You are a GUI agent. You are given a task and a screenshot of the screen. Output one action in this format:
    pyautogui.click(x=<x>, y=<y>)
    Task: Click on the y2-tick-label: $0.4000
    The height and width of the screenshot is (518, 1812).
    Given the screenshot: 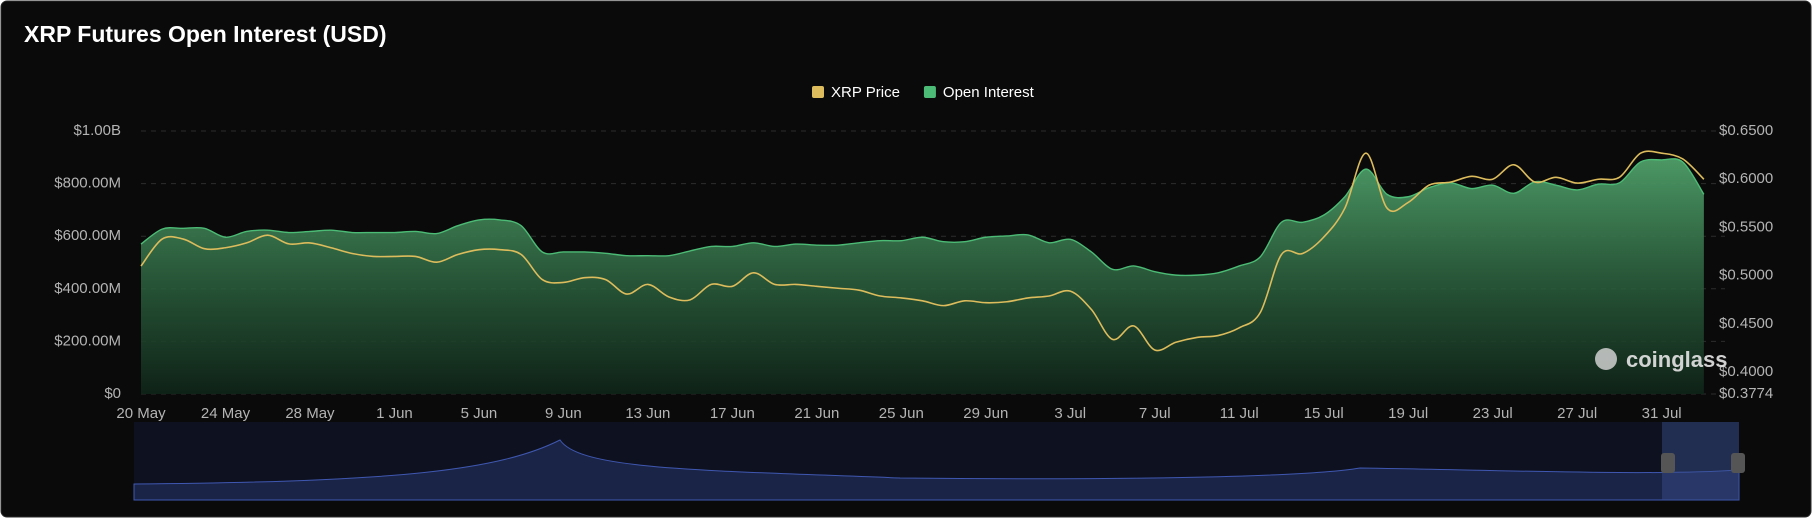 What is the action you would take?
    pyautogui.click(x=1746, y=371)
    